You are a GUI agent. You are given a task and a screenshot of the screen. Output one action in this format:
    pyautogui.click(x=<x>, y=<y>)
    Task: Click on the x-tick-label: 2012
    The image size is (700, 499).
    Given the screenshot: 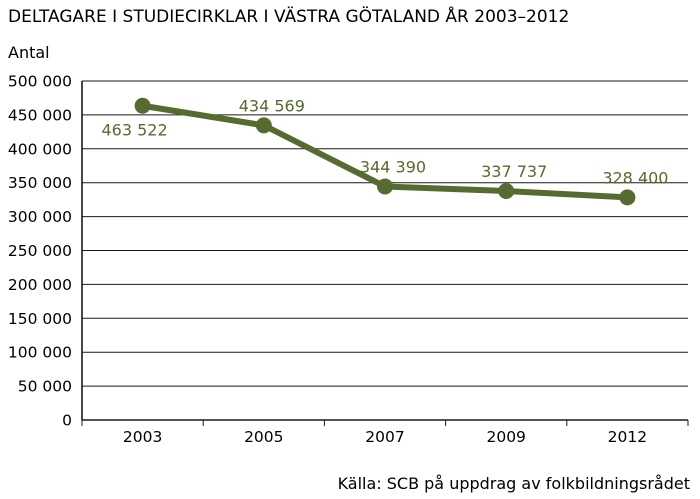 What is the action you would take?
    pyautogui.click(x=627, y=437)
    